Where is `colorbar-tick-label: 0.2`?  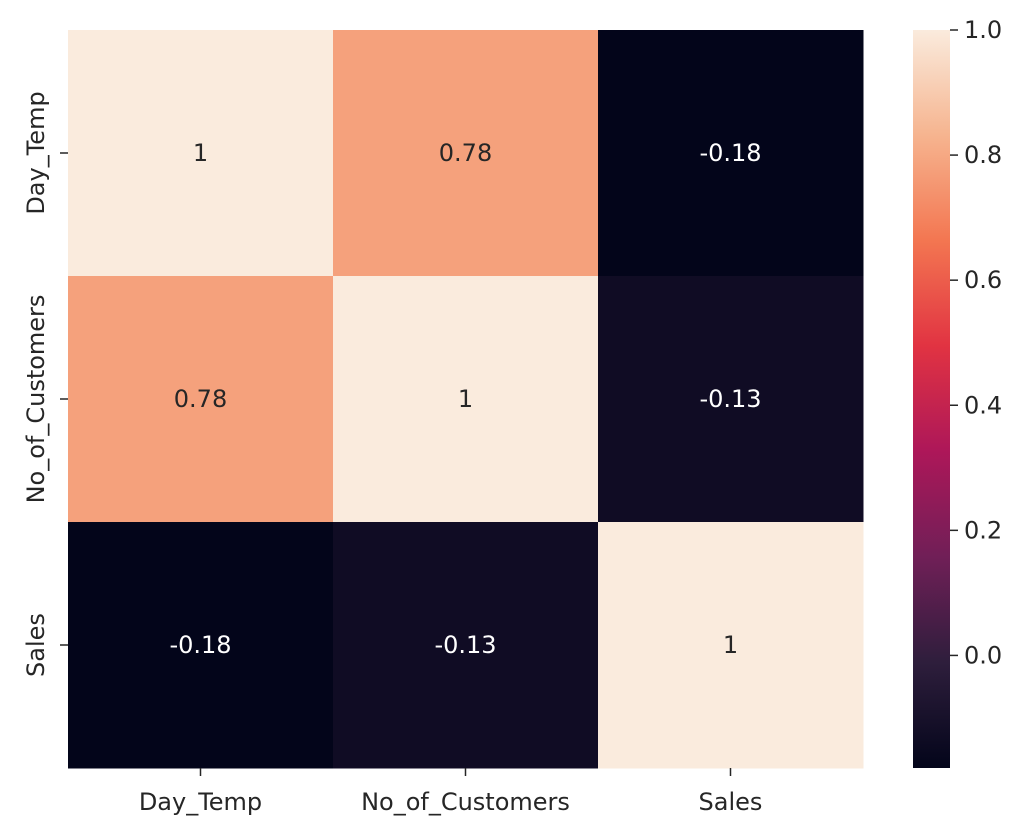 colorbar-tick-label: 0.2 is located at coordinates (983, 530).